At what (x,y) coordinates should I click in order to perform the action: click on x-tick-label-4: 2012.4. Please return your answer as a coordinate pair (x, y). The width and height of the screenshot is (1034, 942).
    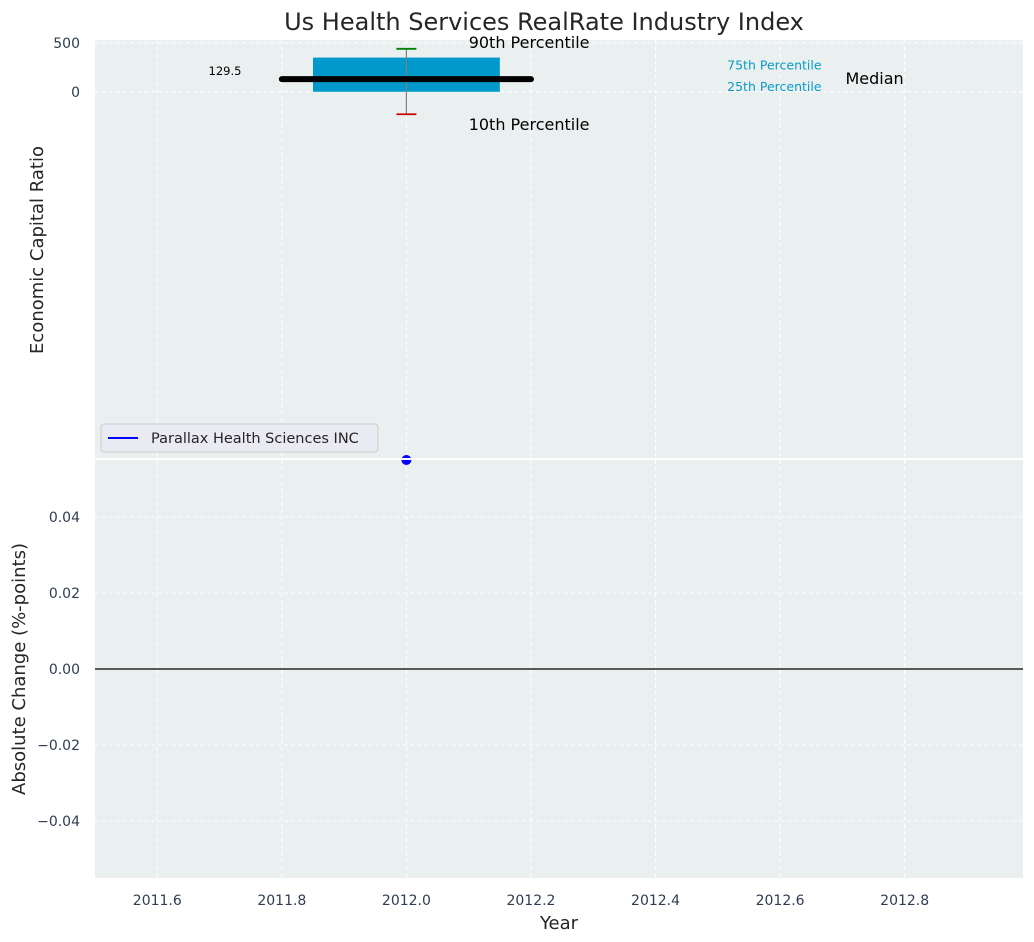
    Looking at the image, I should click on (655, 901).